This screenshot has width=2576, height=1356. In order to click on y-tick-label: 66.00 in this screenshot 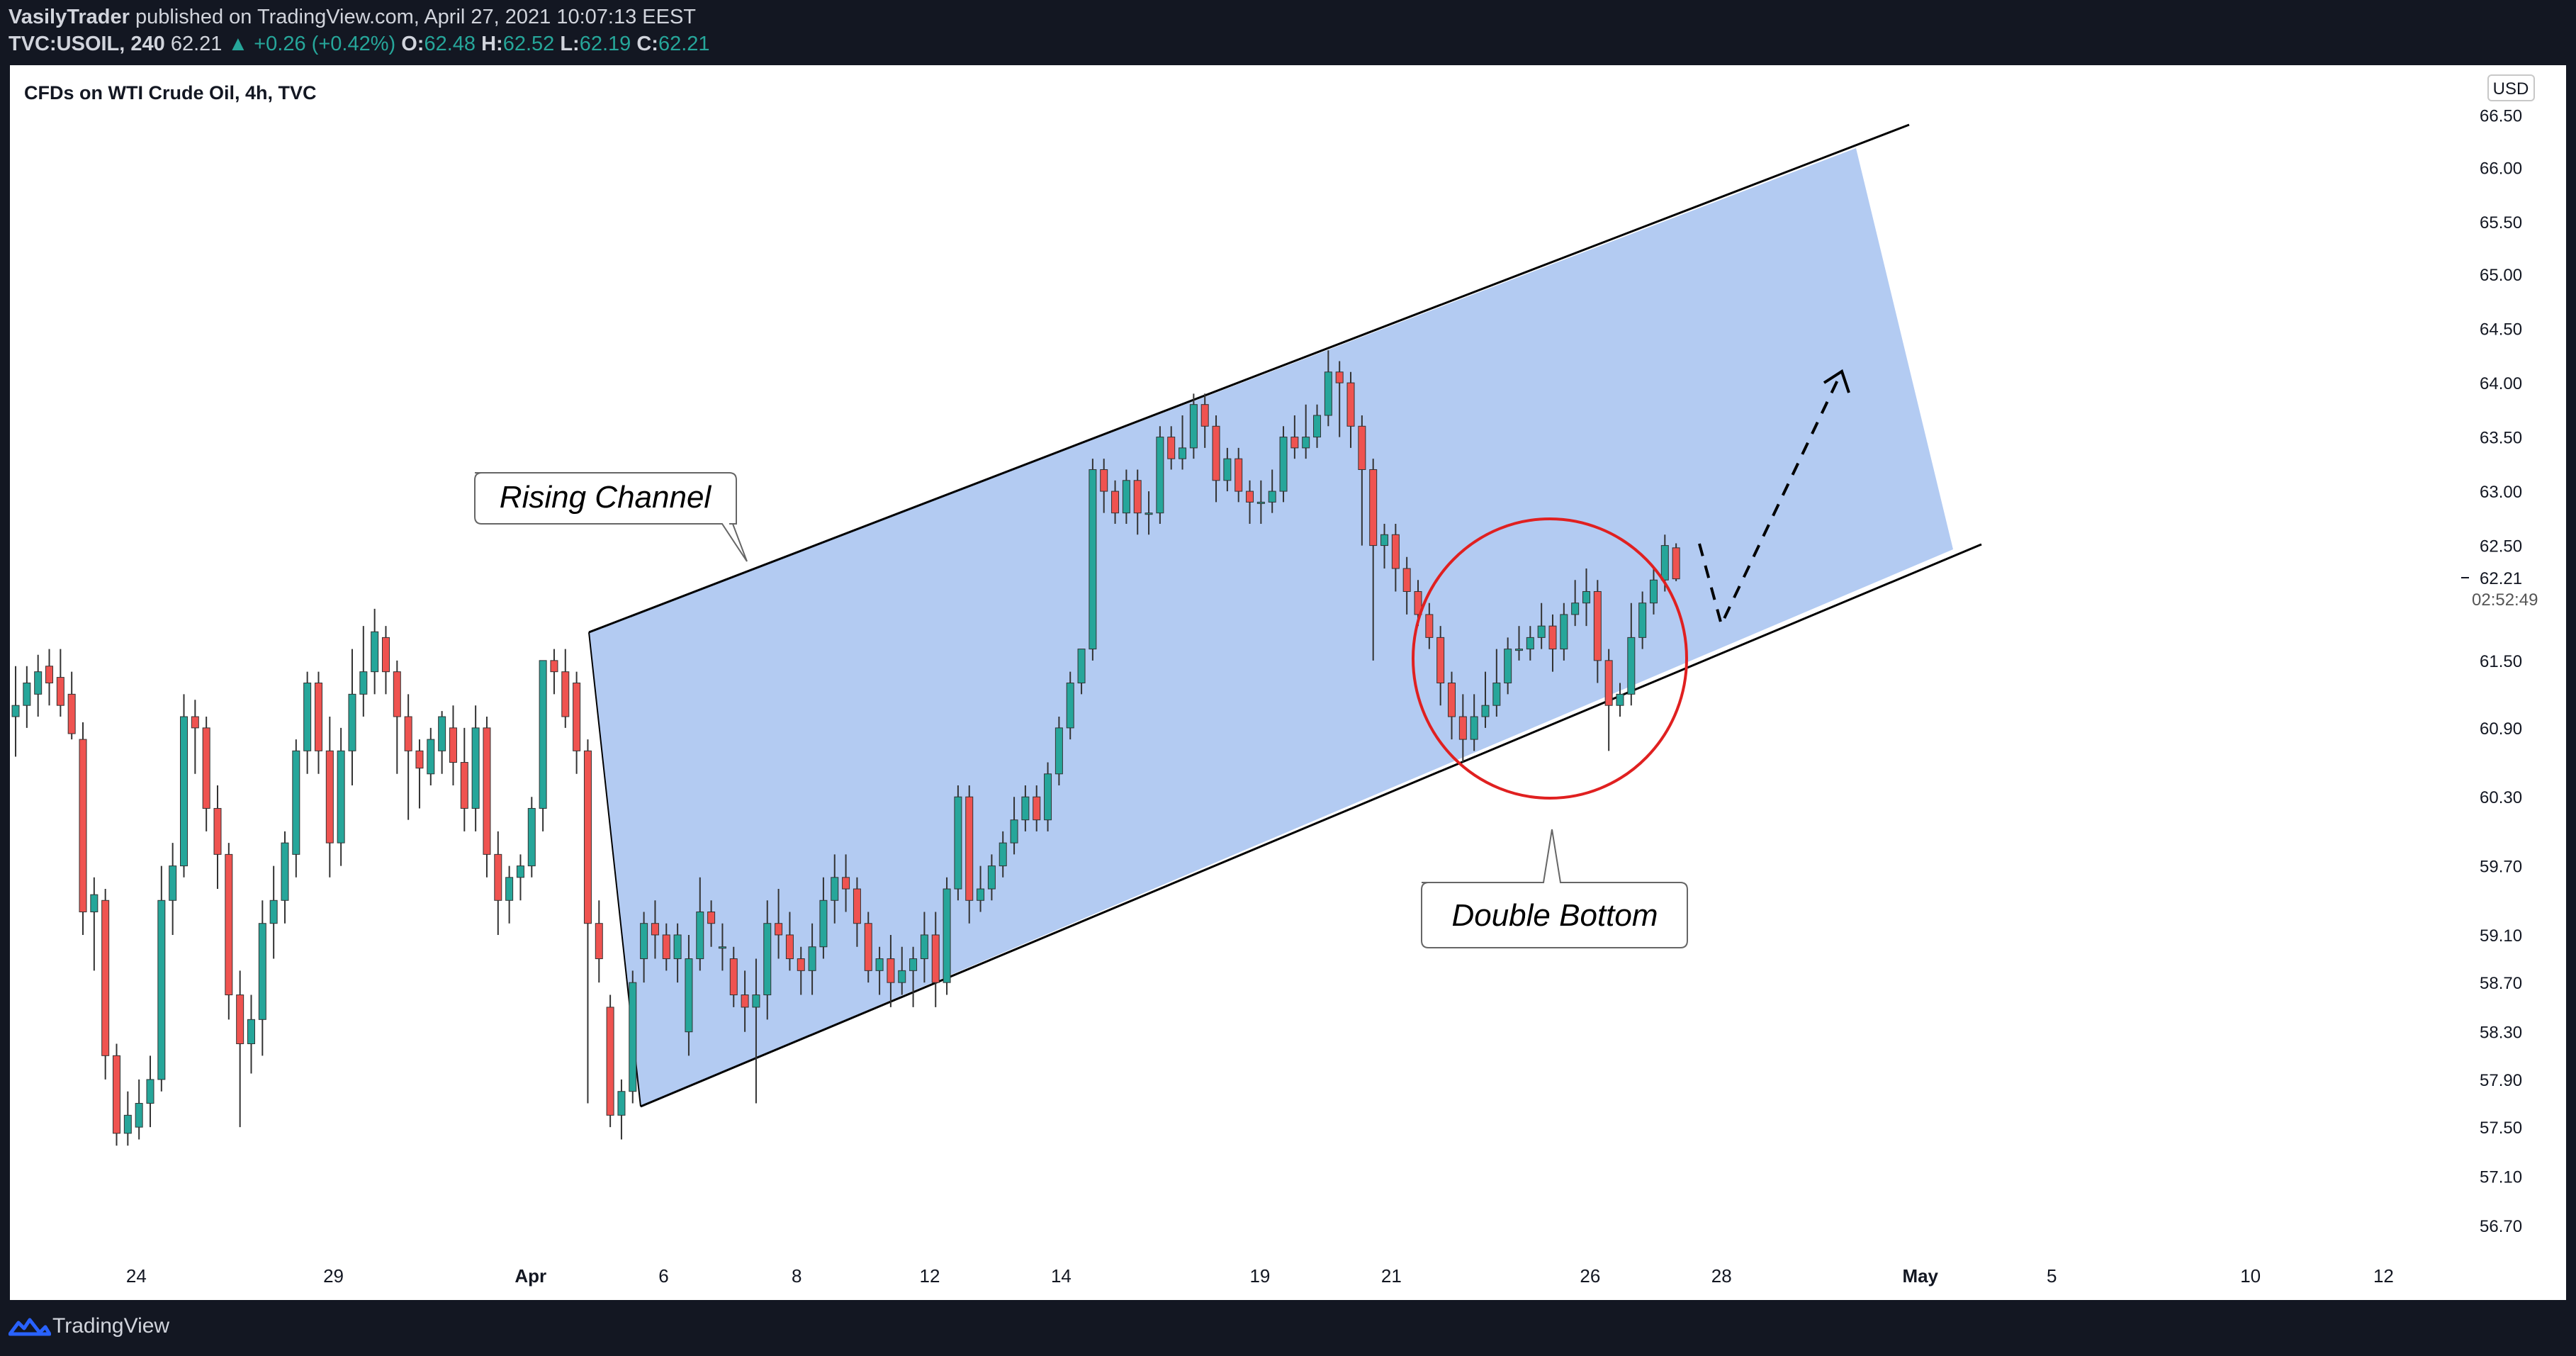, I will do `click(2501, 168)`.